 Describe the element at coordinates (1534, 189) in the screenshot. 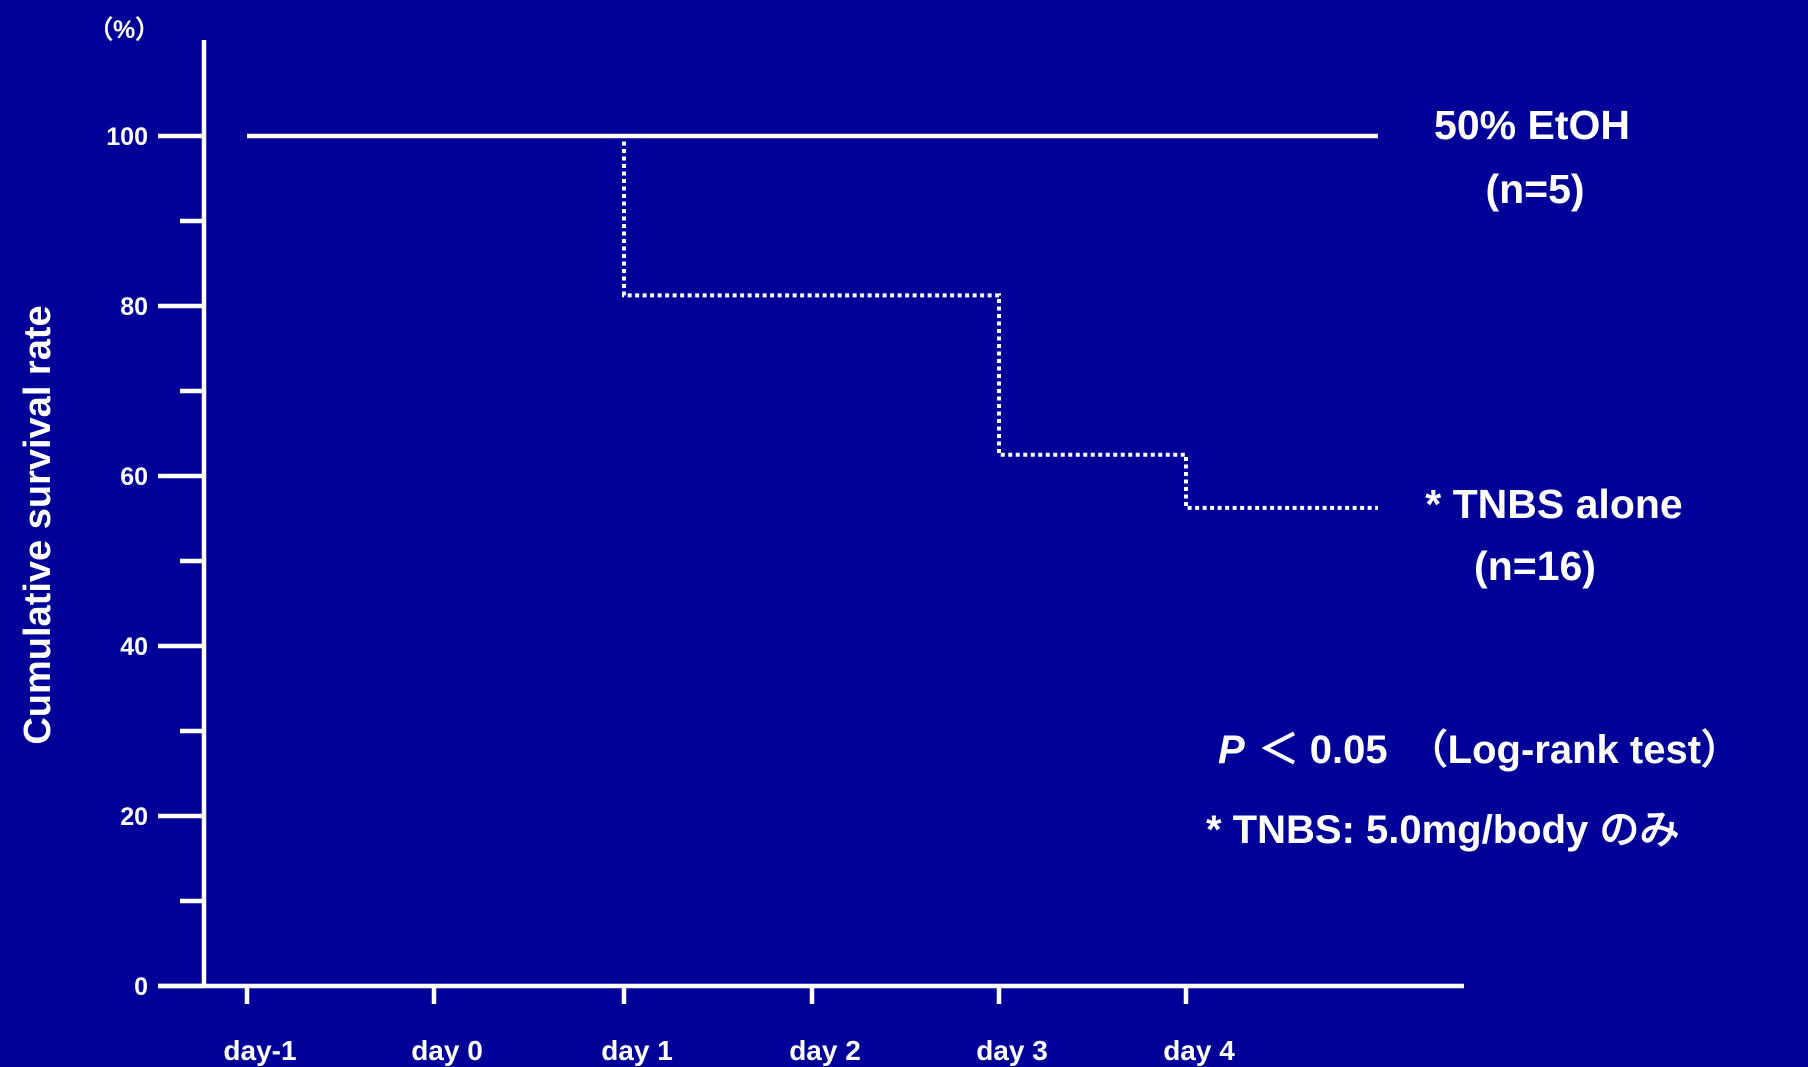

I see `series-n-etoh: (n=5)` at that location.